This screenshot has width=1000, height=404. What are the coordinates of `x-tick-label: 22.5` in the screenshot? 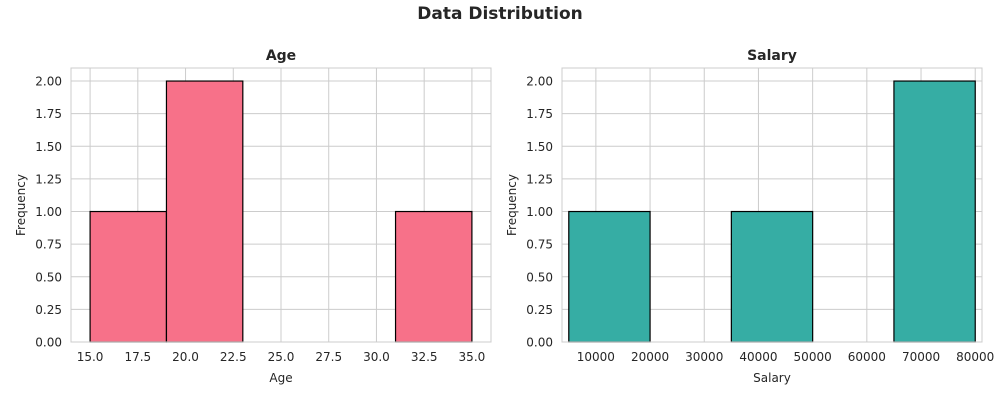 It's located at (233, 357).